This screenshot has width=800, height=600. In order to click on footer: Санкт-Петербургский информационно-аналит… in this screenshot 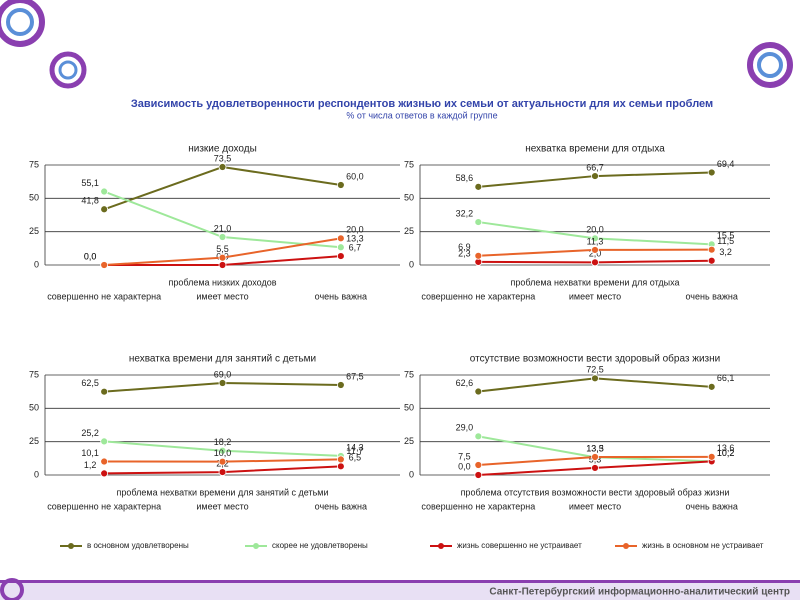, I will do `click(639, 592)`.